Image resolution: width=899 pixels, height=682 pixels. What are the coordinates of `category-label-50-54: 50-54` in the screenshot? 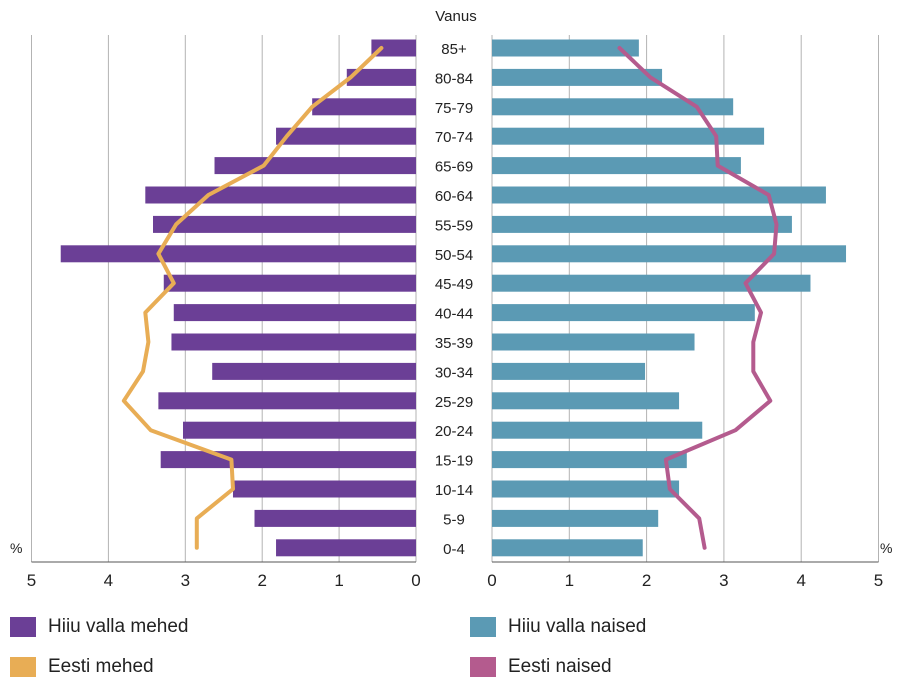 It's located at (454, 255).